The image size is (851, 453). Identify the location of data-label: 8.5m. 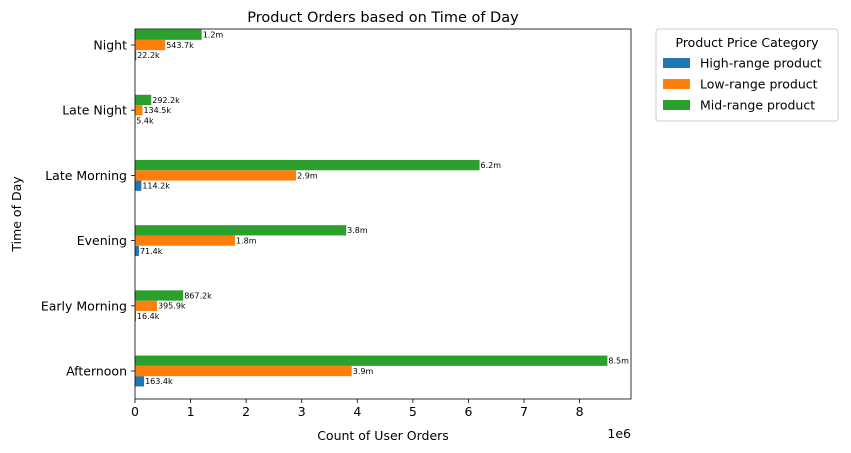
(618, 361).